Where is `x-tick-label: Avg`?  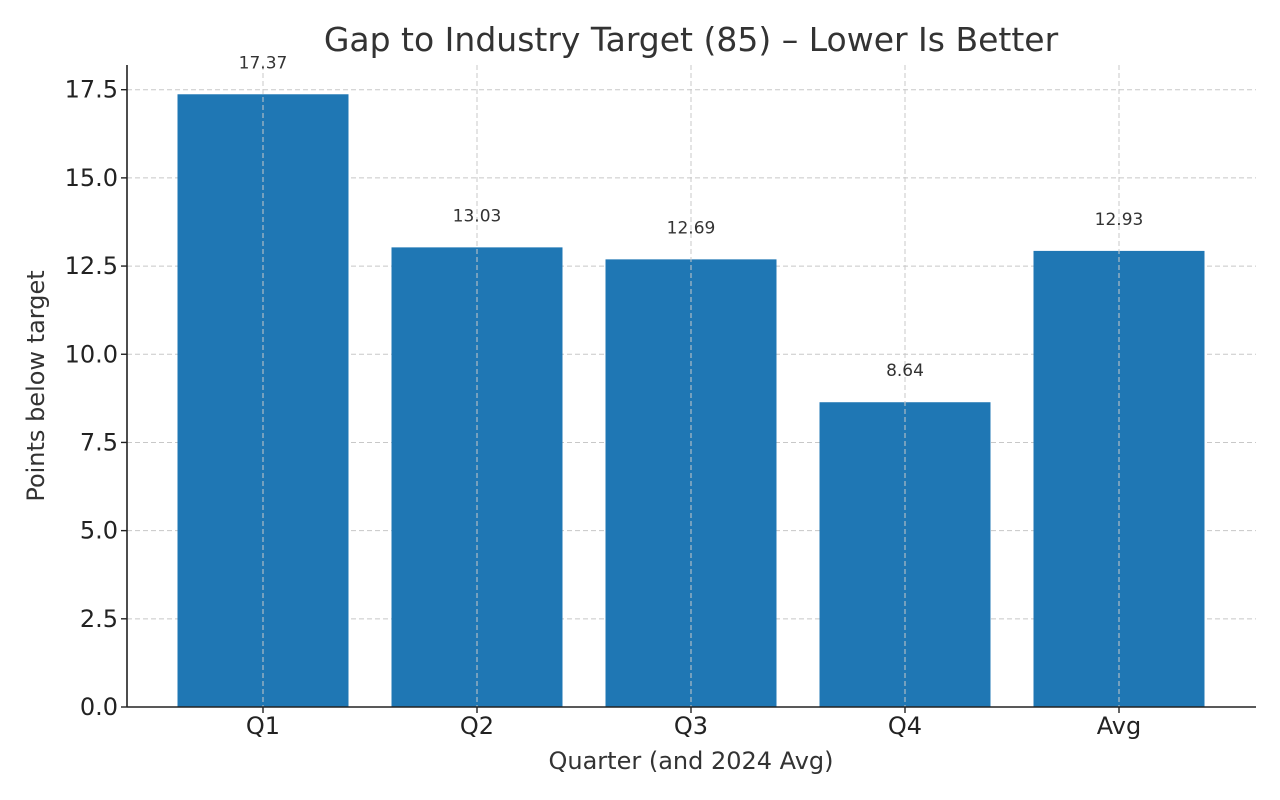
x-tick-label: Avg is located at coordinates (1119, 726).